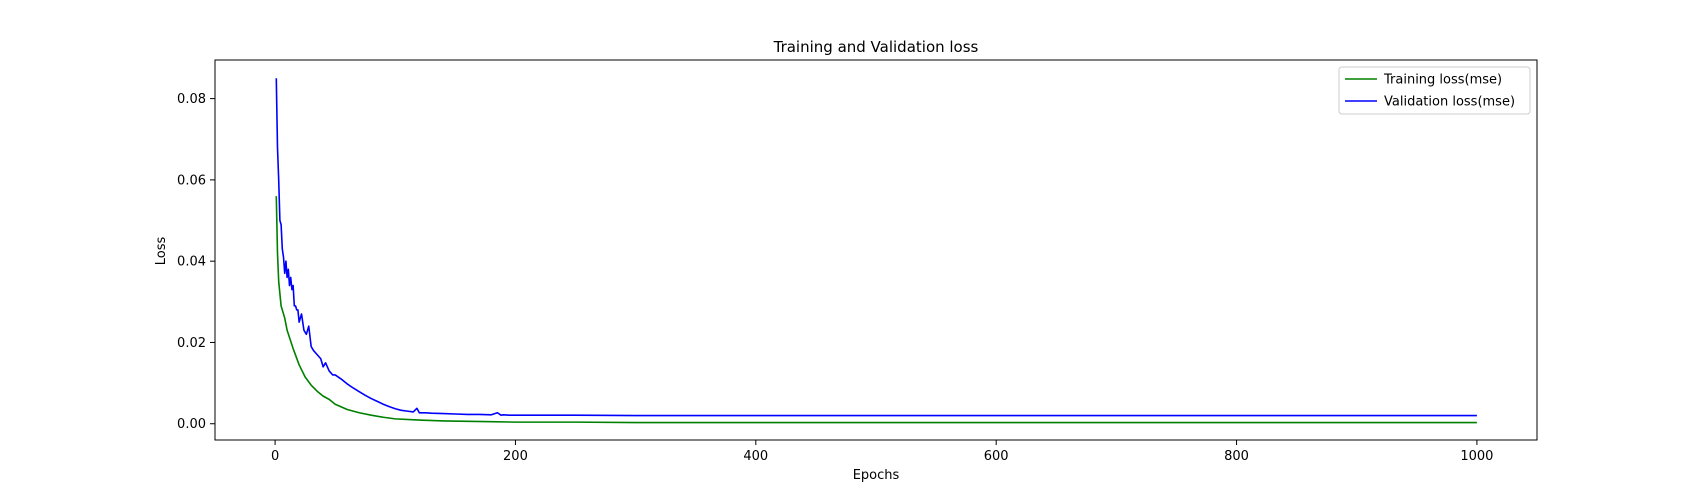 The image size is (1700, 504). Describe the element at coordinates (515, 456) in the screenshot. I see `x-tick-label: 200` at that location.